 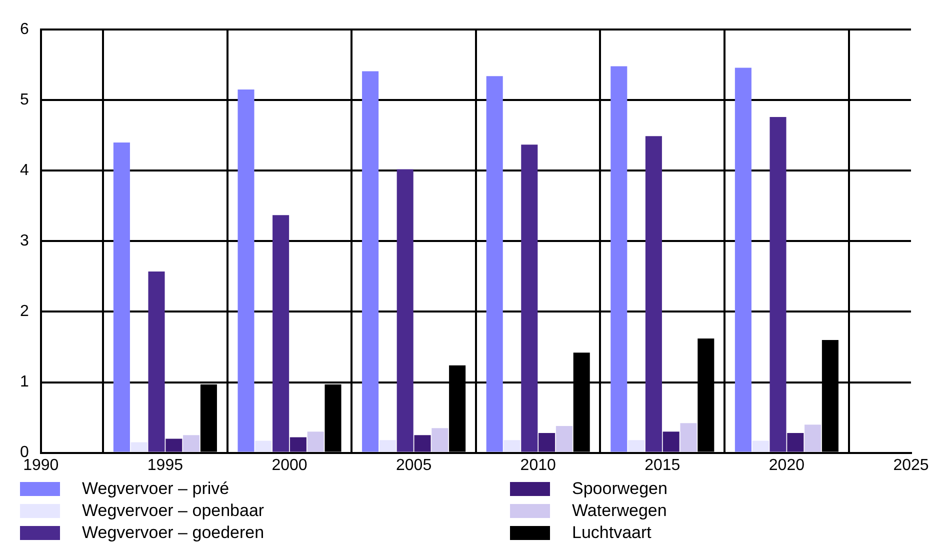 I want to click on legend-label: Wegvervoer – goederen, so click(x=173, y=533).